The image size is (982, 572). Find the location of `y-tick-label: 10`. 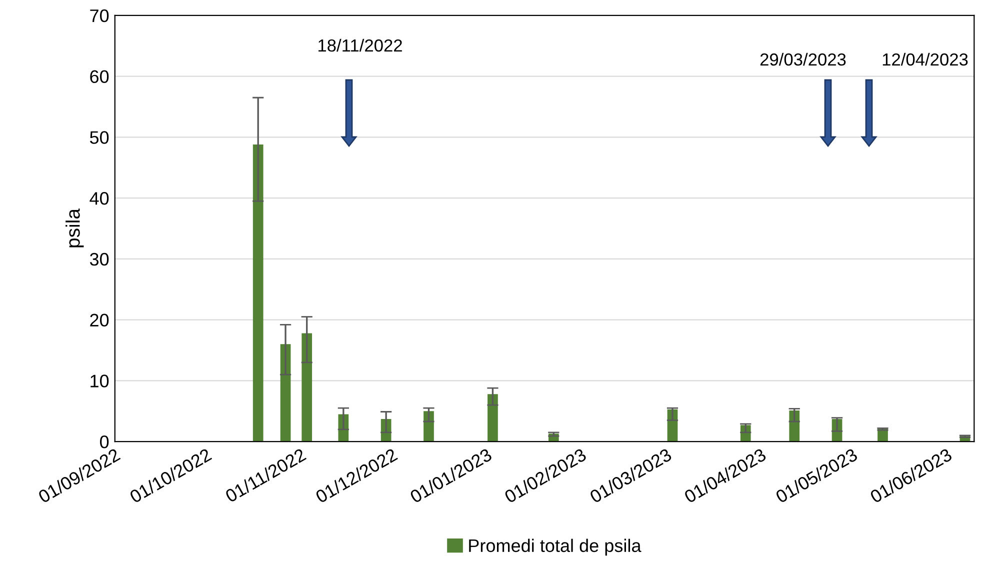

y-tick-label: 10 is located at coordinates (99, 381).